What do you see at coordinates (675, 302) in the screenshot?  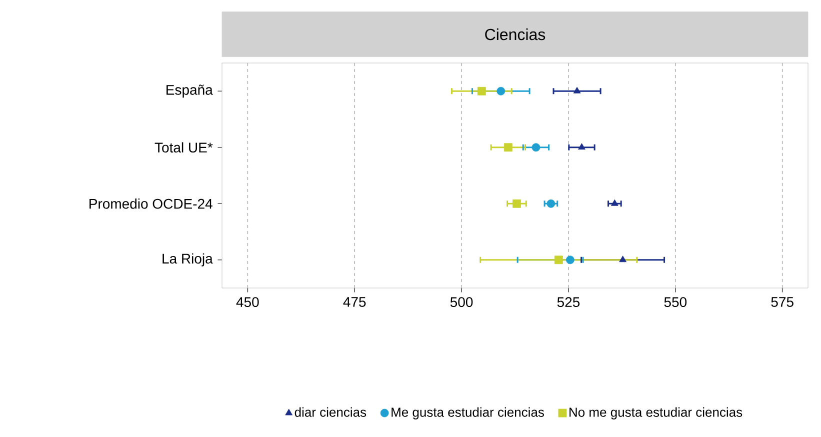 I see `x-tick-label: 550` at bounding box center [675, 302].